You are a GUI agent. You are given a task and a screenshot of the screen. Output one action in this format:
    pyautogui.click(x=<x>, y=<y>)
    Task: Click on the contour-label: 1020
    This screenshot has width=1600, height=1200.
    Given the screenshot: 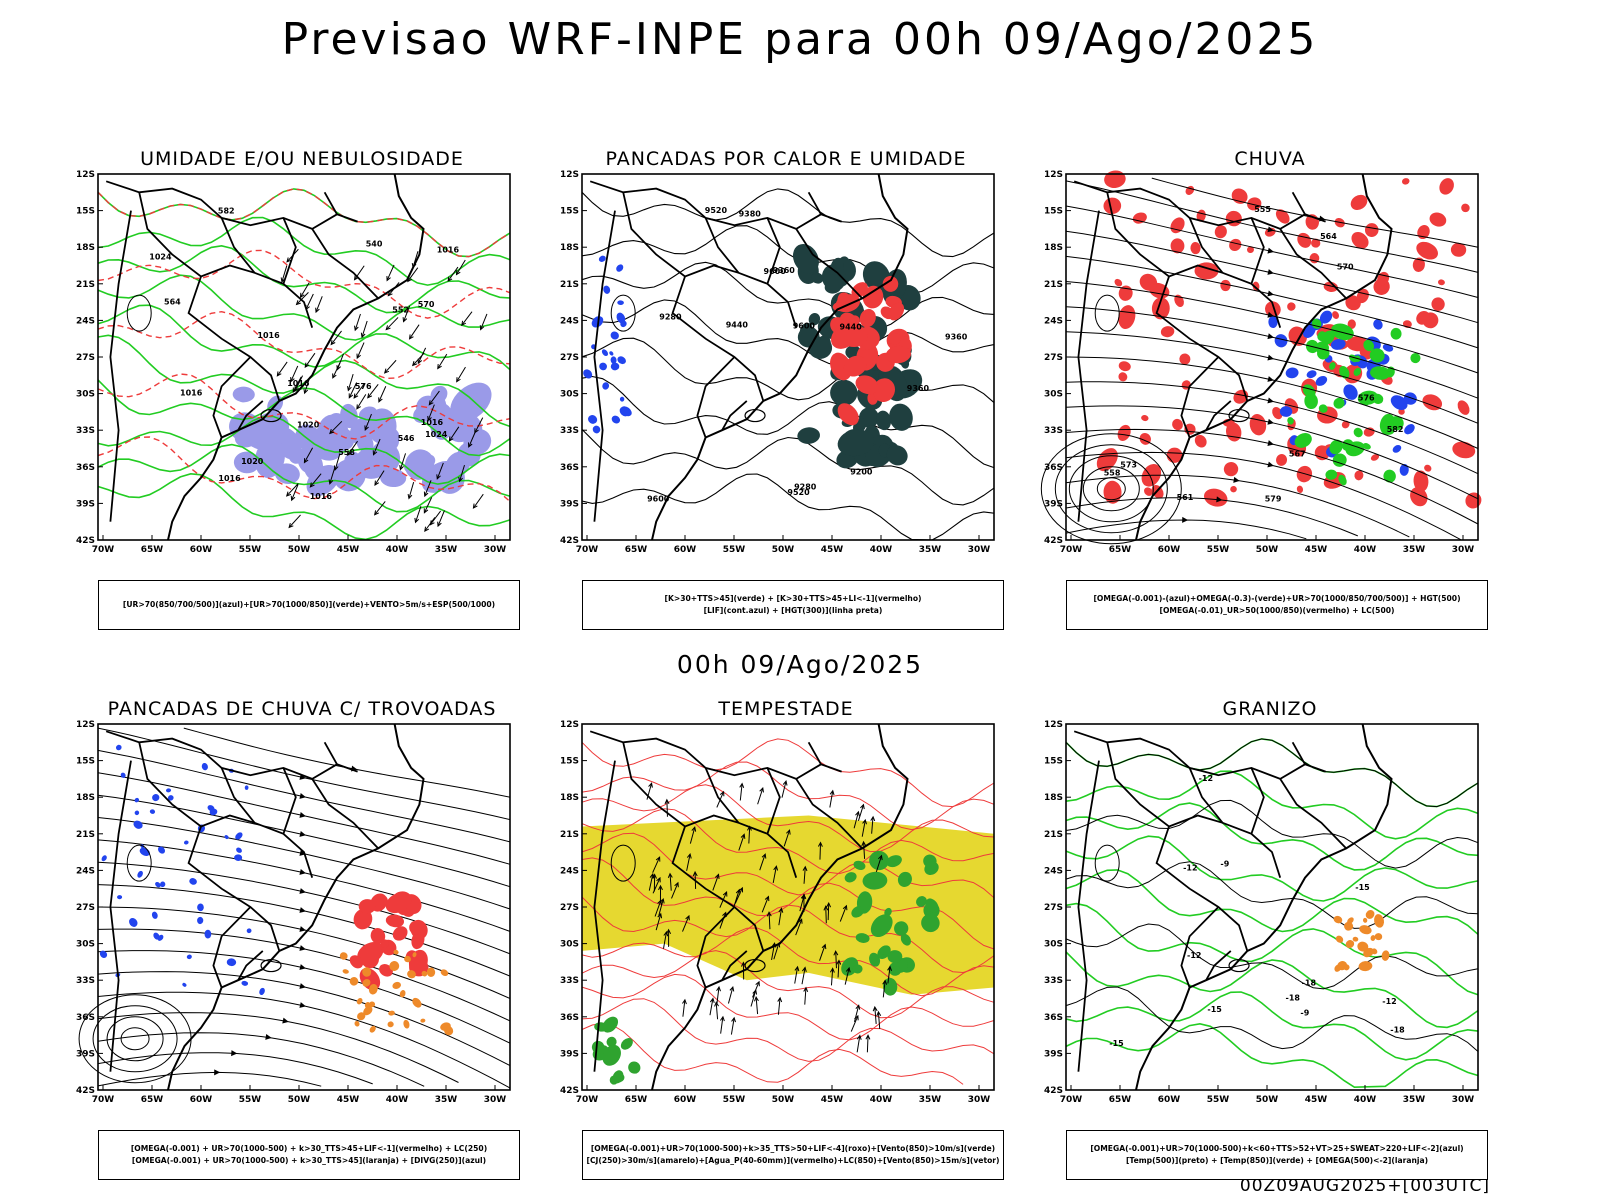 What is the action you would take?
    pyautogui.click(x=308, y=425)
    